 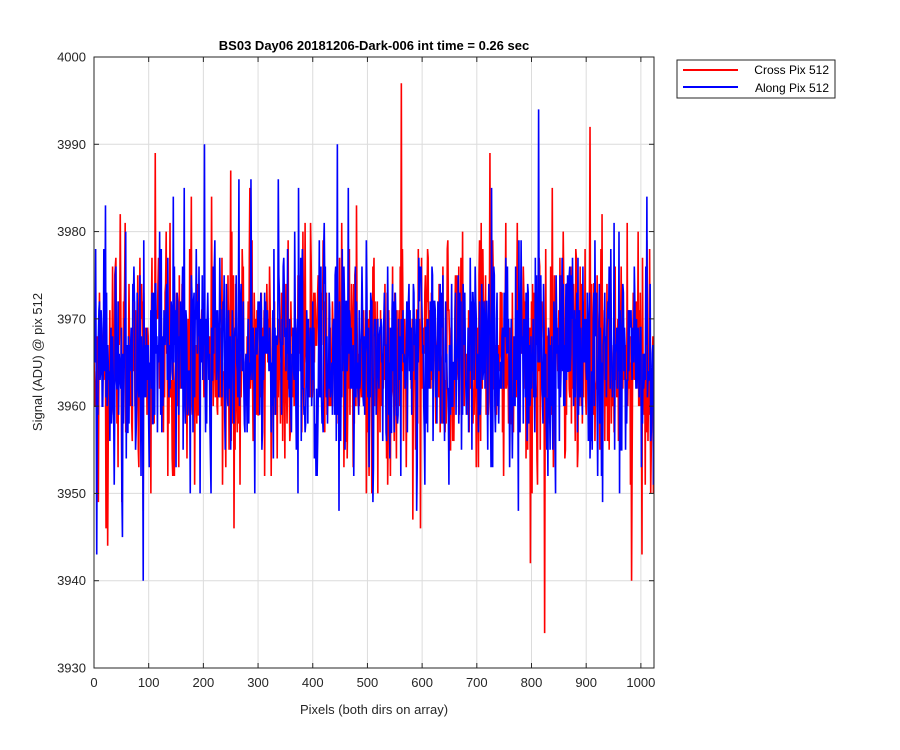 I want to click on x-tick-label: 900, so click(x=586, y=682).